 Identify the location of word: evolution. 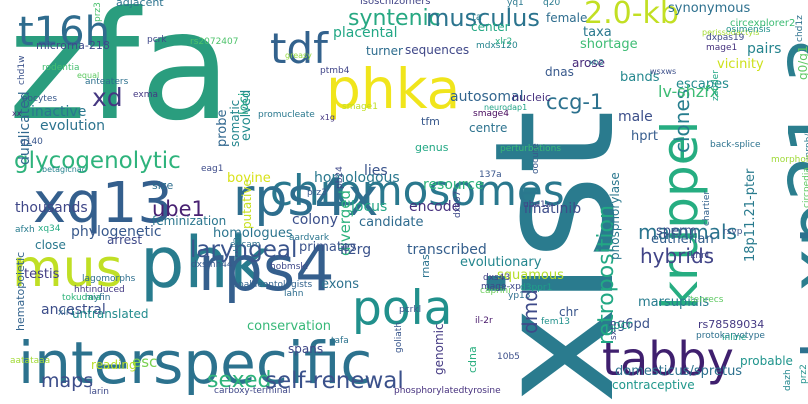
(73, 126).